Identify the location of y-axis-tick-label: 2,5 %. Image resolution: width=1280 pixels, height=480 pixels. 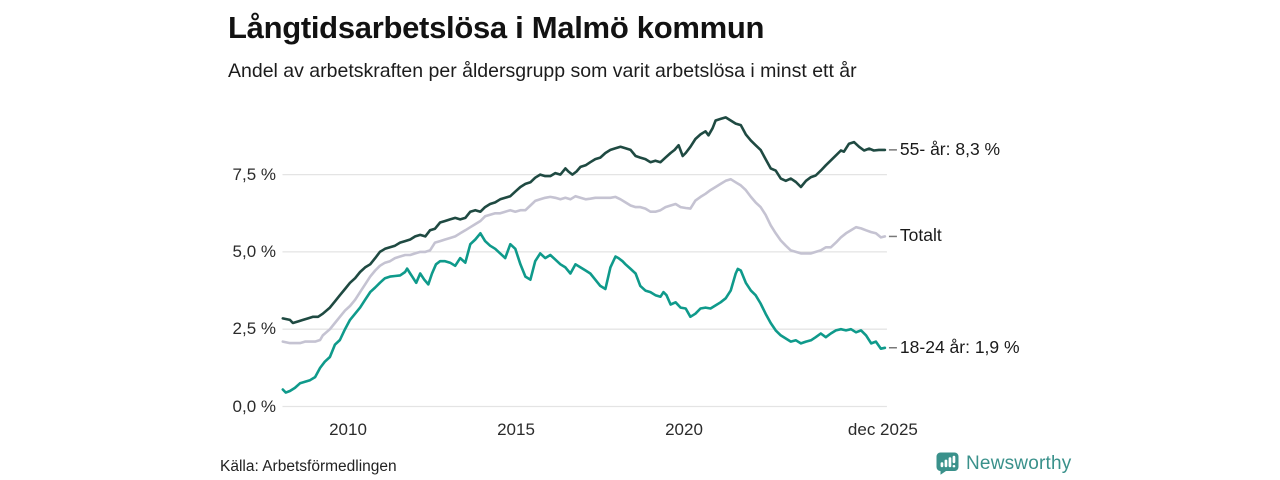
(254, 329).